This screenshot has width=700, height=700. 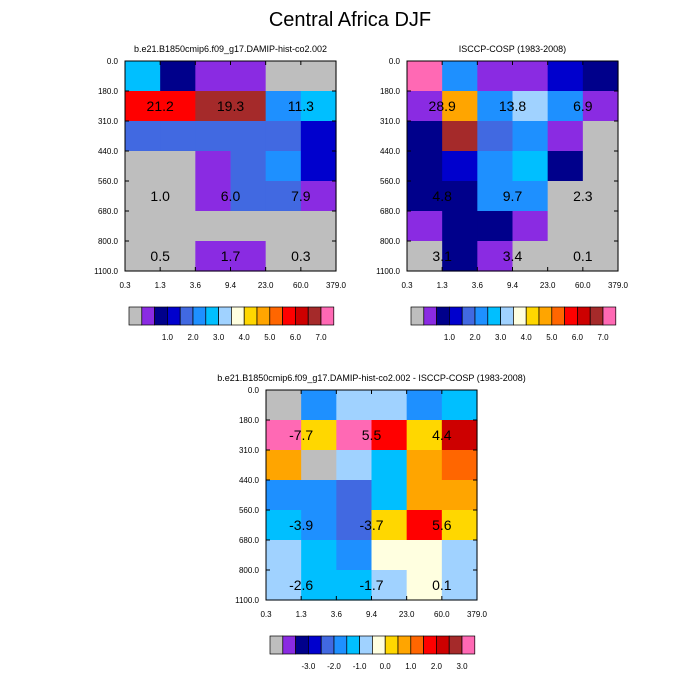 I want to click on cell-value-label: 11.3, so click(x=301, y=106).